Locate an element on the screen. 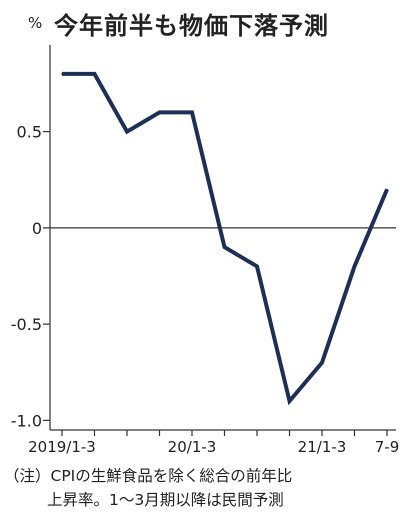  x-axis-ticks: 2019/1-3 20/1-3 21/1-3 7-9 is located at coordinates (213, 443).